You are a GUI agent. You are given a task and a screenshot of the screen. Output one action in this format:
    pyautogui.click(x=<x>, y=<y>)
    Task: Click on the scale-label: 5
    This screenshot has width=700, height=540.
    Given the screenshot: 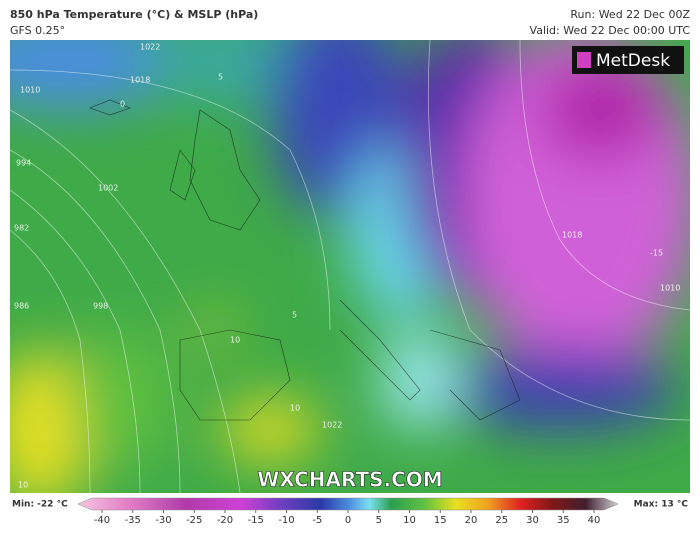 What is the action you would take?
    pyautogui.click(x=379, y=520)
    